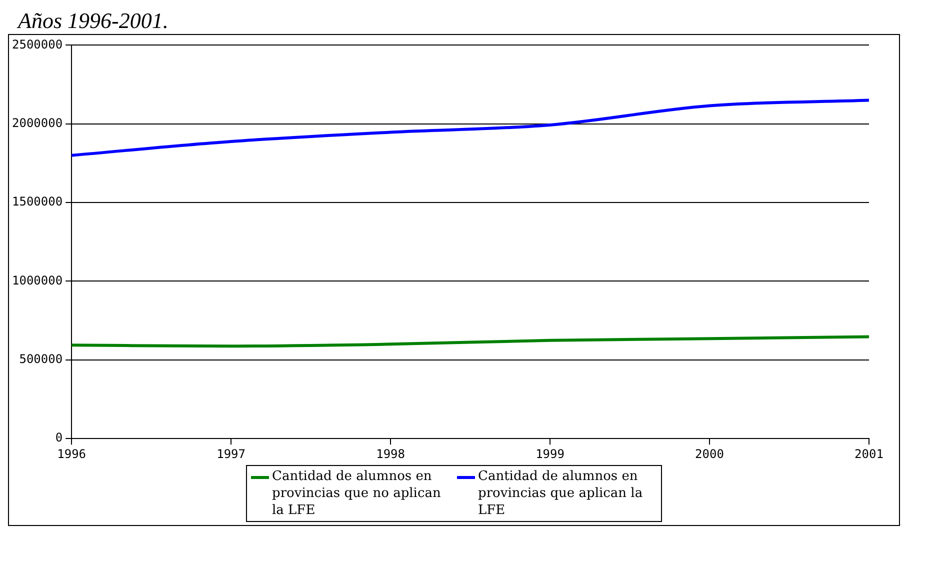  I want to click on legend-label: Cantidad de alumnos en provincias que aplican la LFE, so click(561, 493).